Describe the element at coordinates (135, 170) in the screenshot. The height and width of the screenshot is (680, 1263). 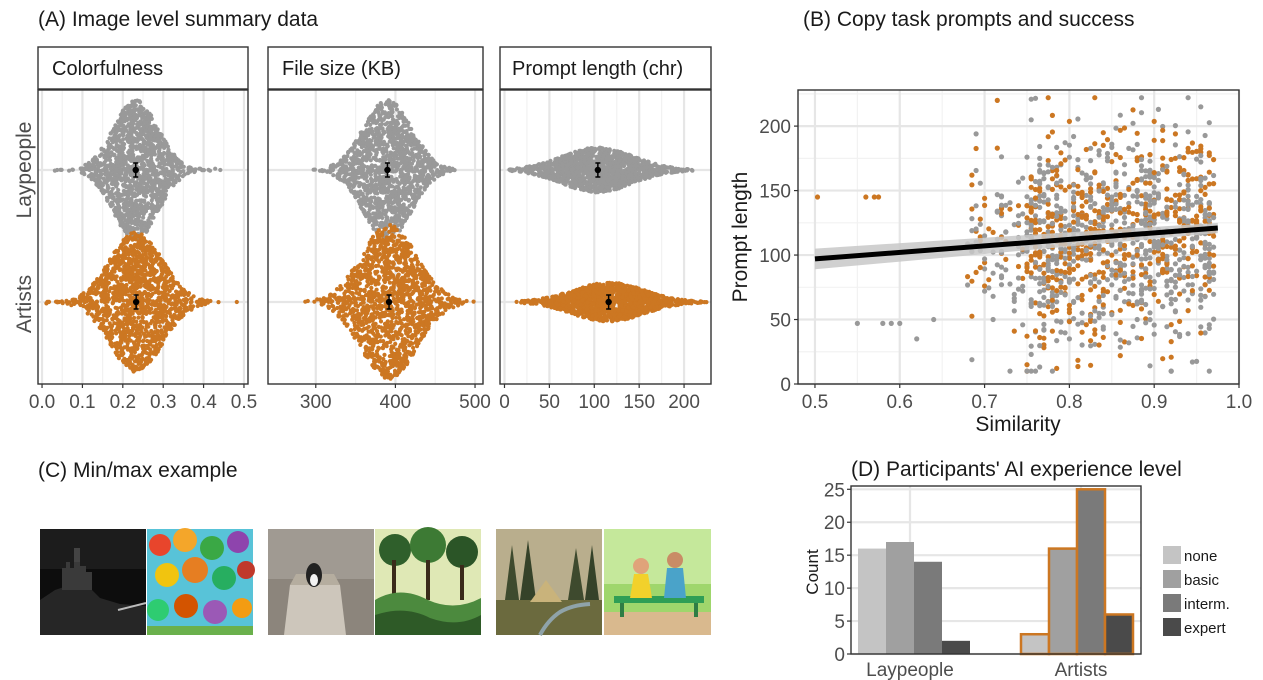
I see `mean-point` at that location.